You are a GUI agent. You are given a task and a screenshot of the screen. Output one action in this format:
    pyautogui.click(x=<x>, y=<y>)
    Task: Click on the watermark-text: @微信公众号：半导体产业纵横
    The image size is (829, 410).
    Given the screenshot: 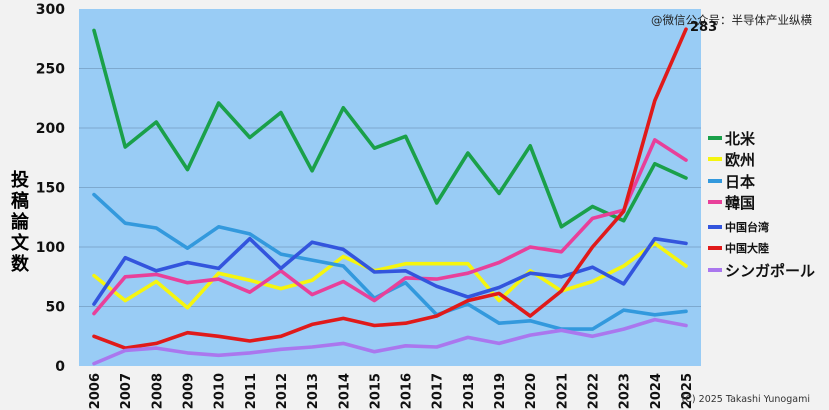 What is the action you would take?
    pyautogui.click(x=731, y=20)
    